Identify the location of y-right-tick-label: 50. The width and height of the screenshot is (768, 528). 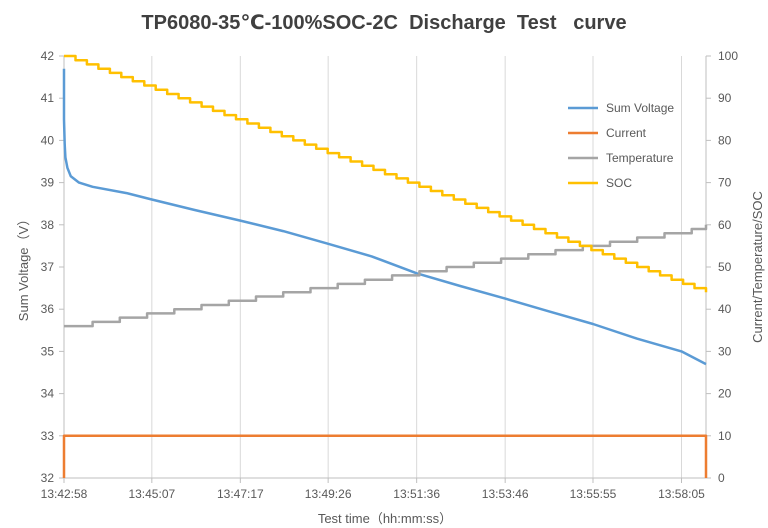
(725, 267).